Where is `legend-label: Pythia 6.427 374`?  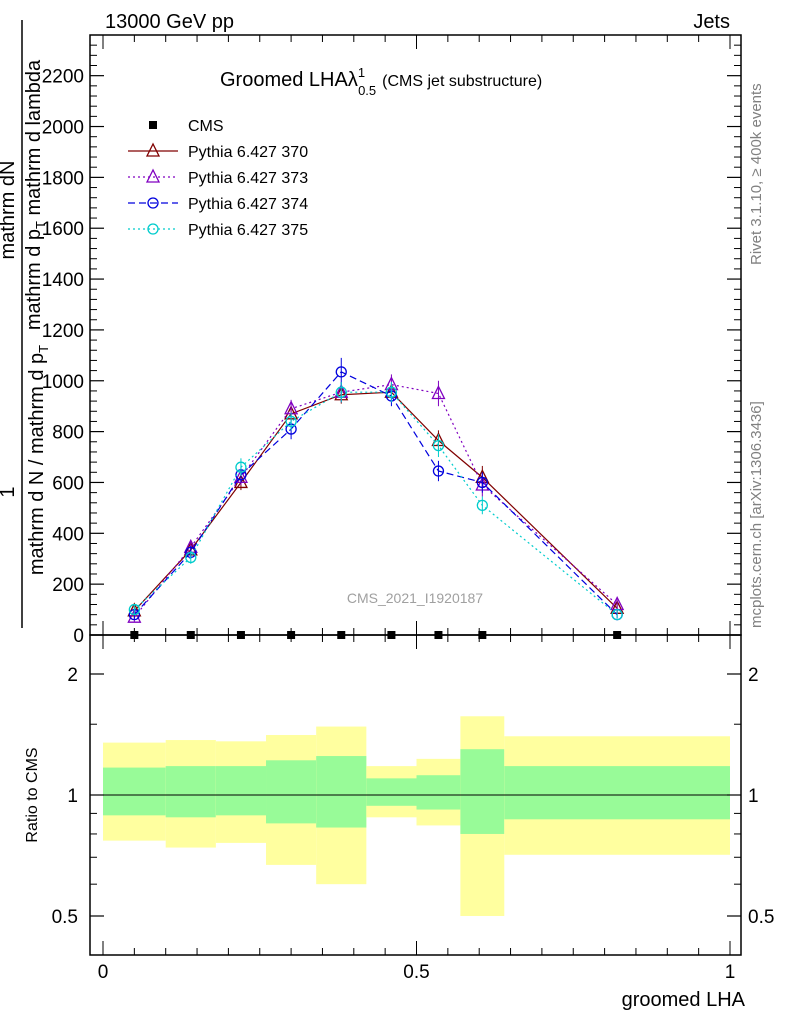
legend-label: Pythia 6.427 374 is located at coordinates (248, 204).